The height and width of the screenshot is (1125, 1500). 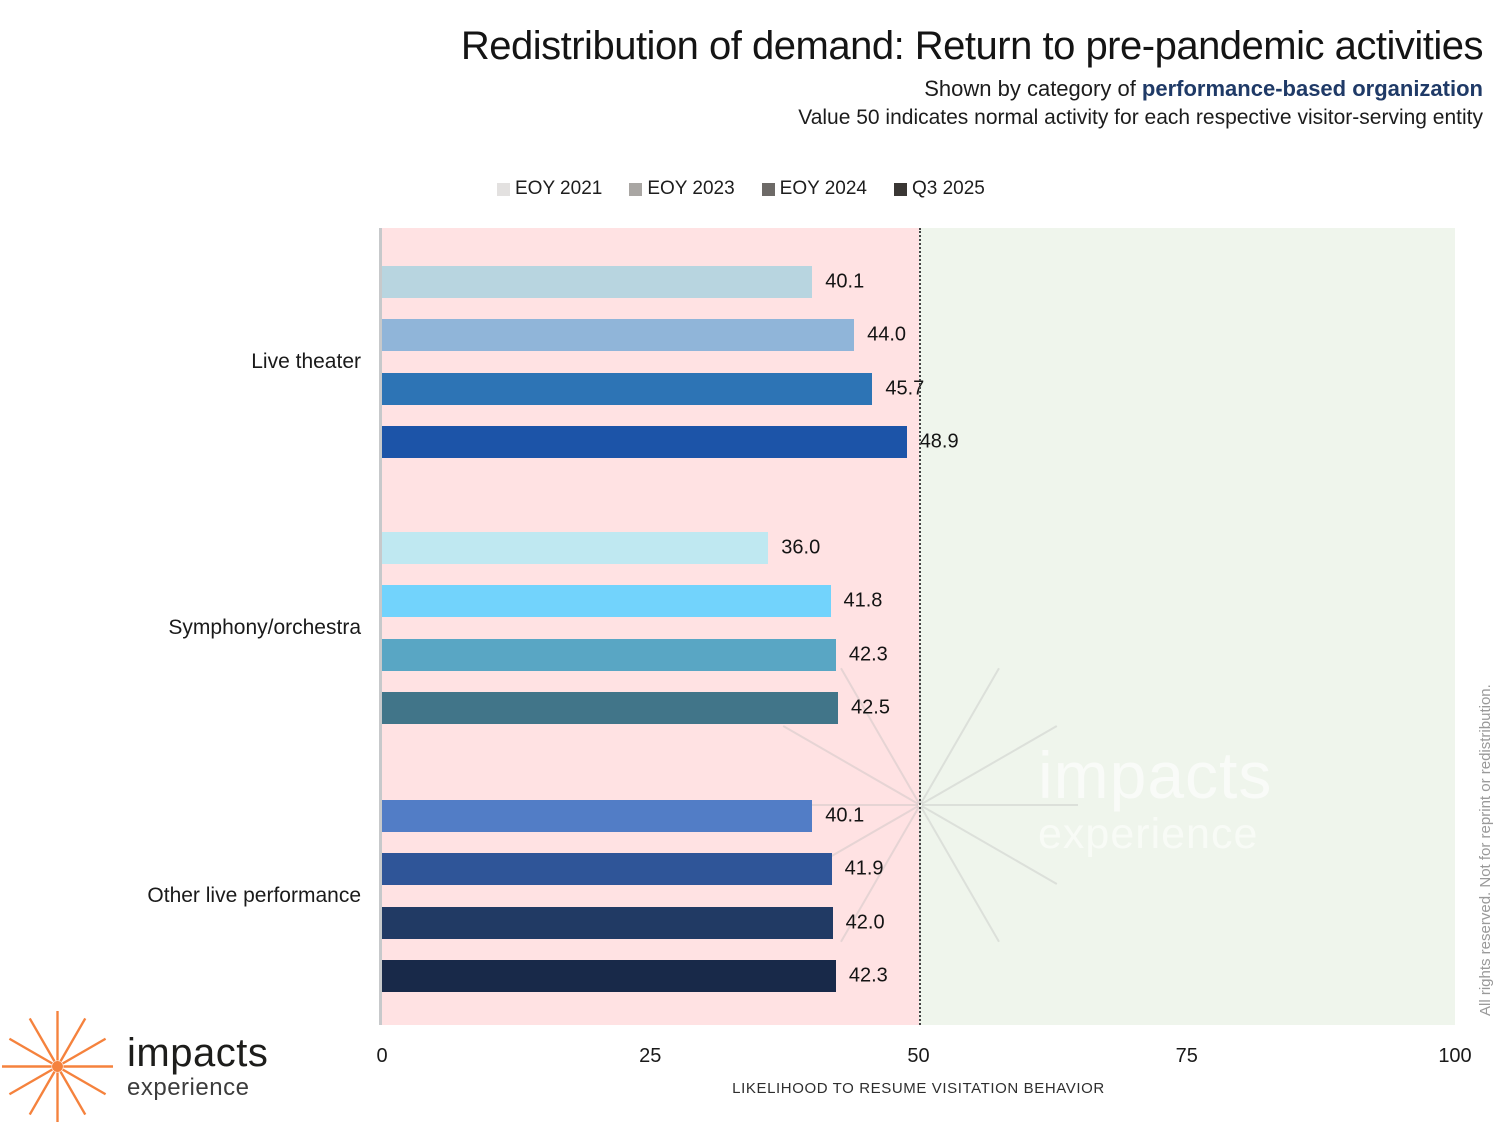 I want to click on bar: 48.9, so click(x=670, y=441).